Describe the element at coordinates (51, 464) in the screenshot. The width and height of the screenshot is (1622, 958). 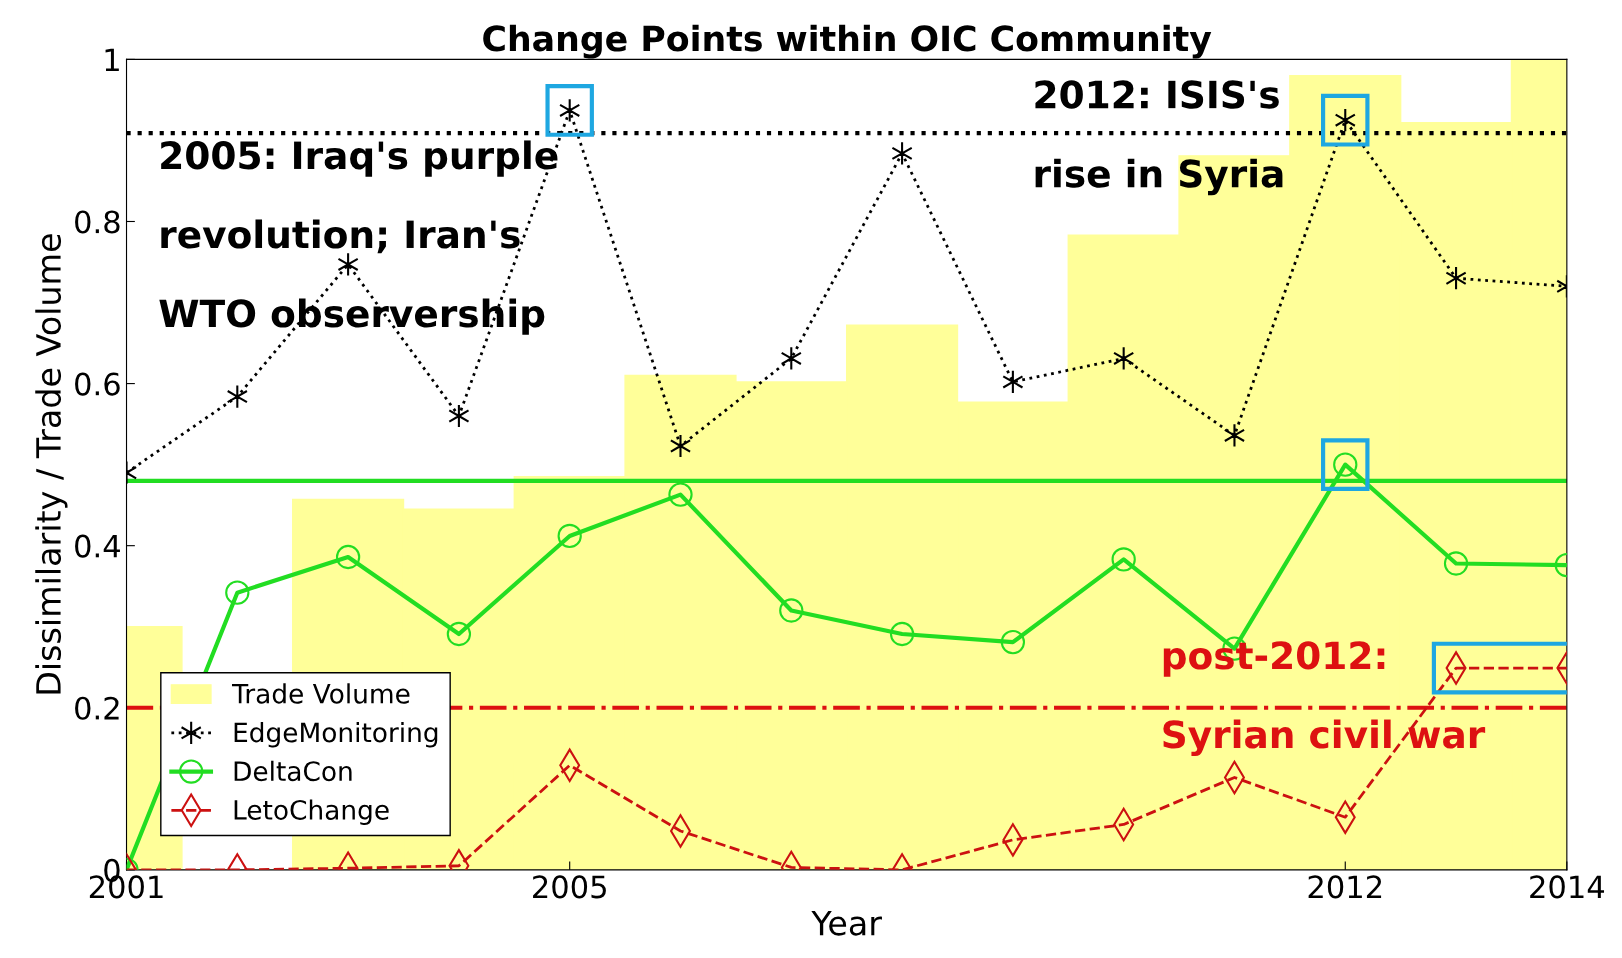
I see `y-axis-title: Dissimilarity / Trade Volume` at that location.